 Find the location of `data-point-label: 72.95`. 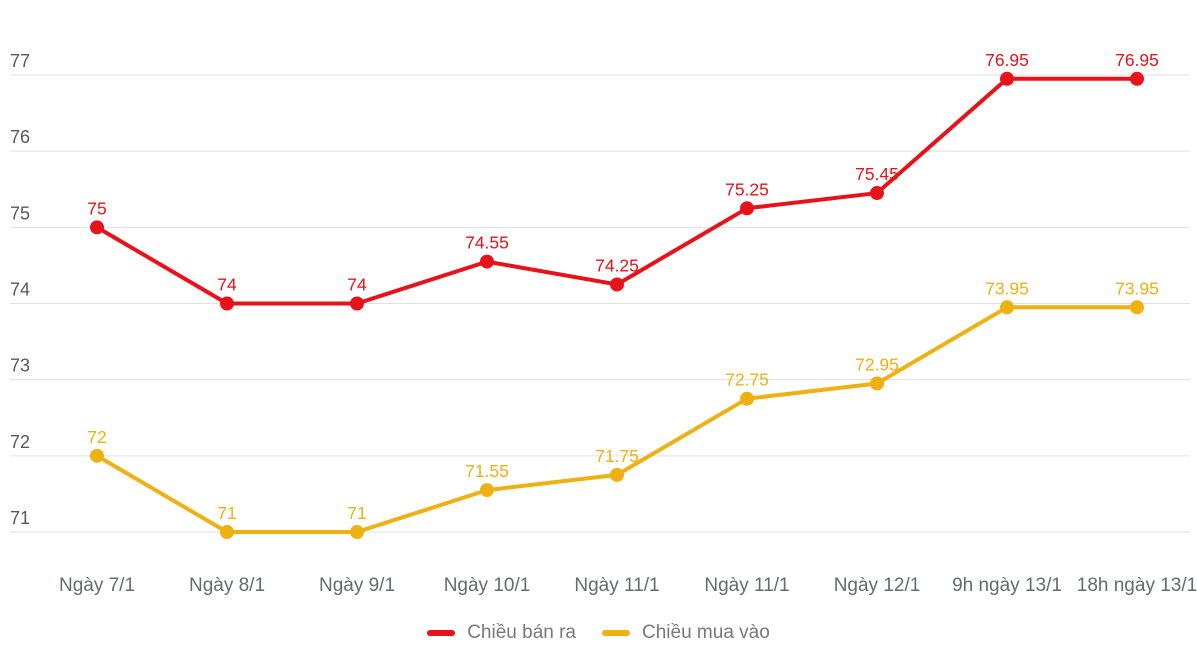

data-point-label: 72.95 is located at coordinates (877, 364).